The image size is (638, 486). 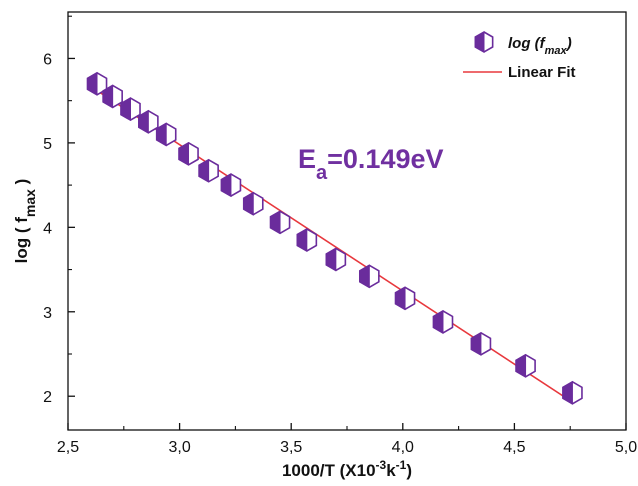 What do you see at coordinates (47, 397) in the screenshot?
I see `y-tick-label: 2` at bounding box center [47, 397].